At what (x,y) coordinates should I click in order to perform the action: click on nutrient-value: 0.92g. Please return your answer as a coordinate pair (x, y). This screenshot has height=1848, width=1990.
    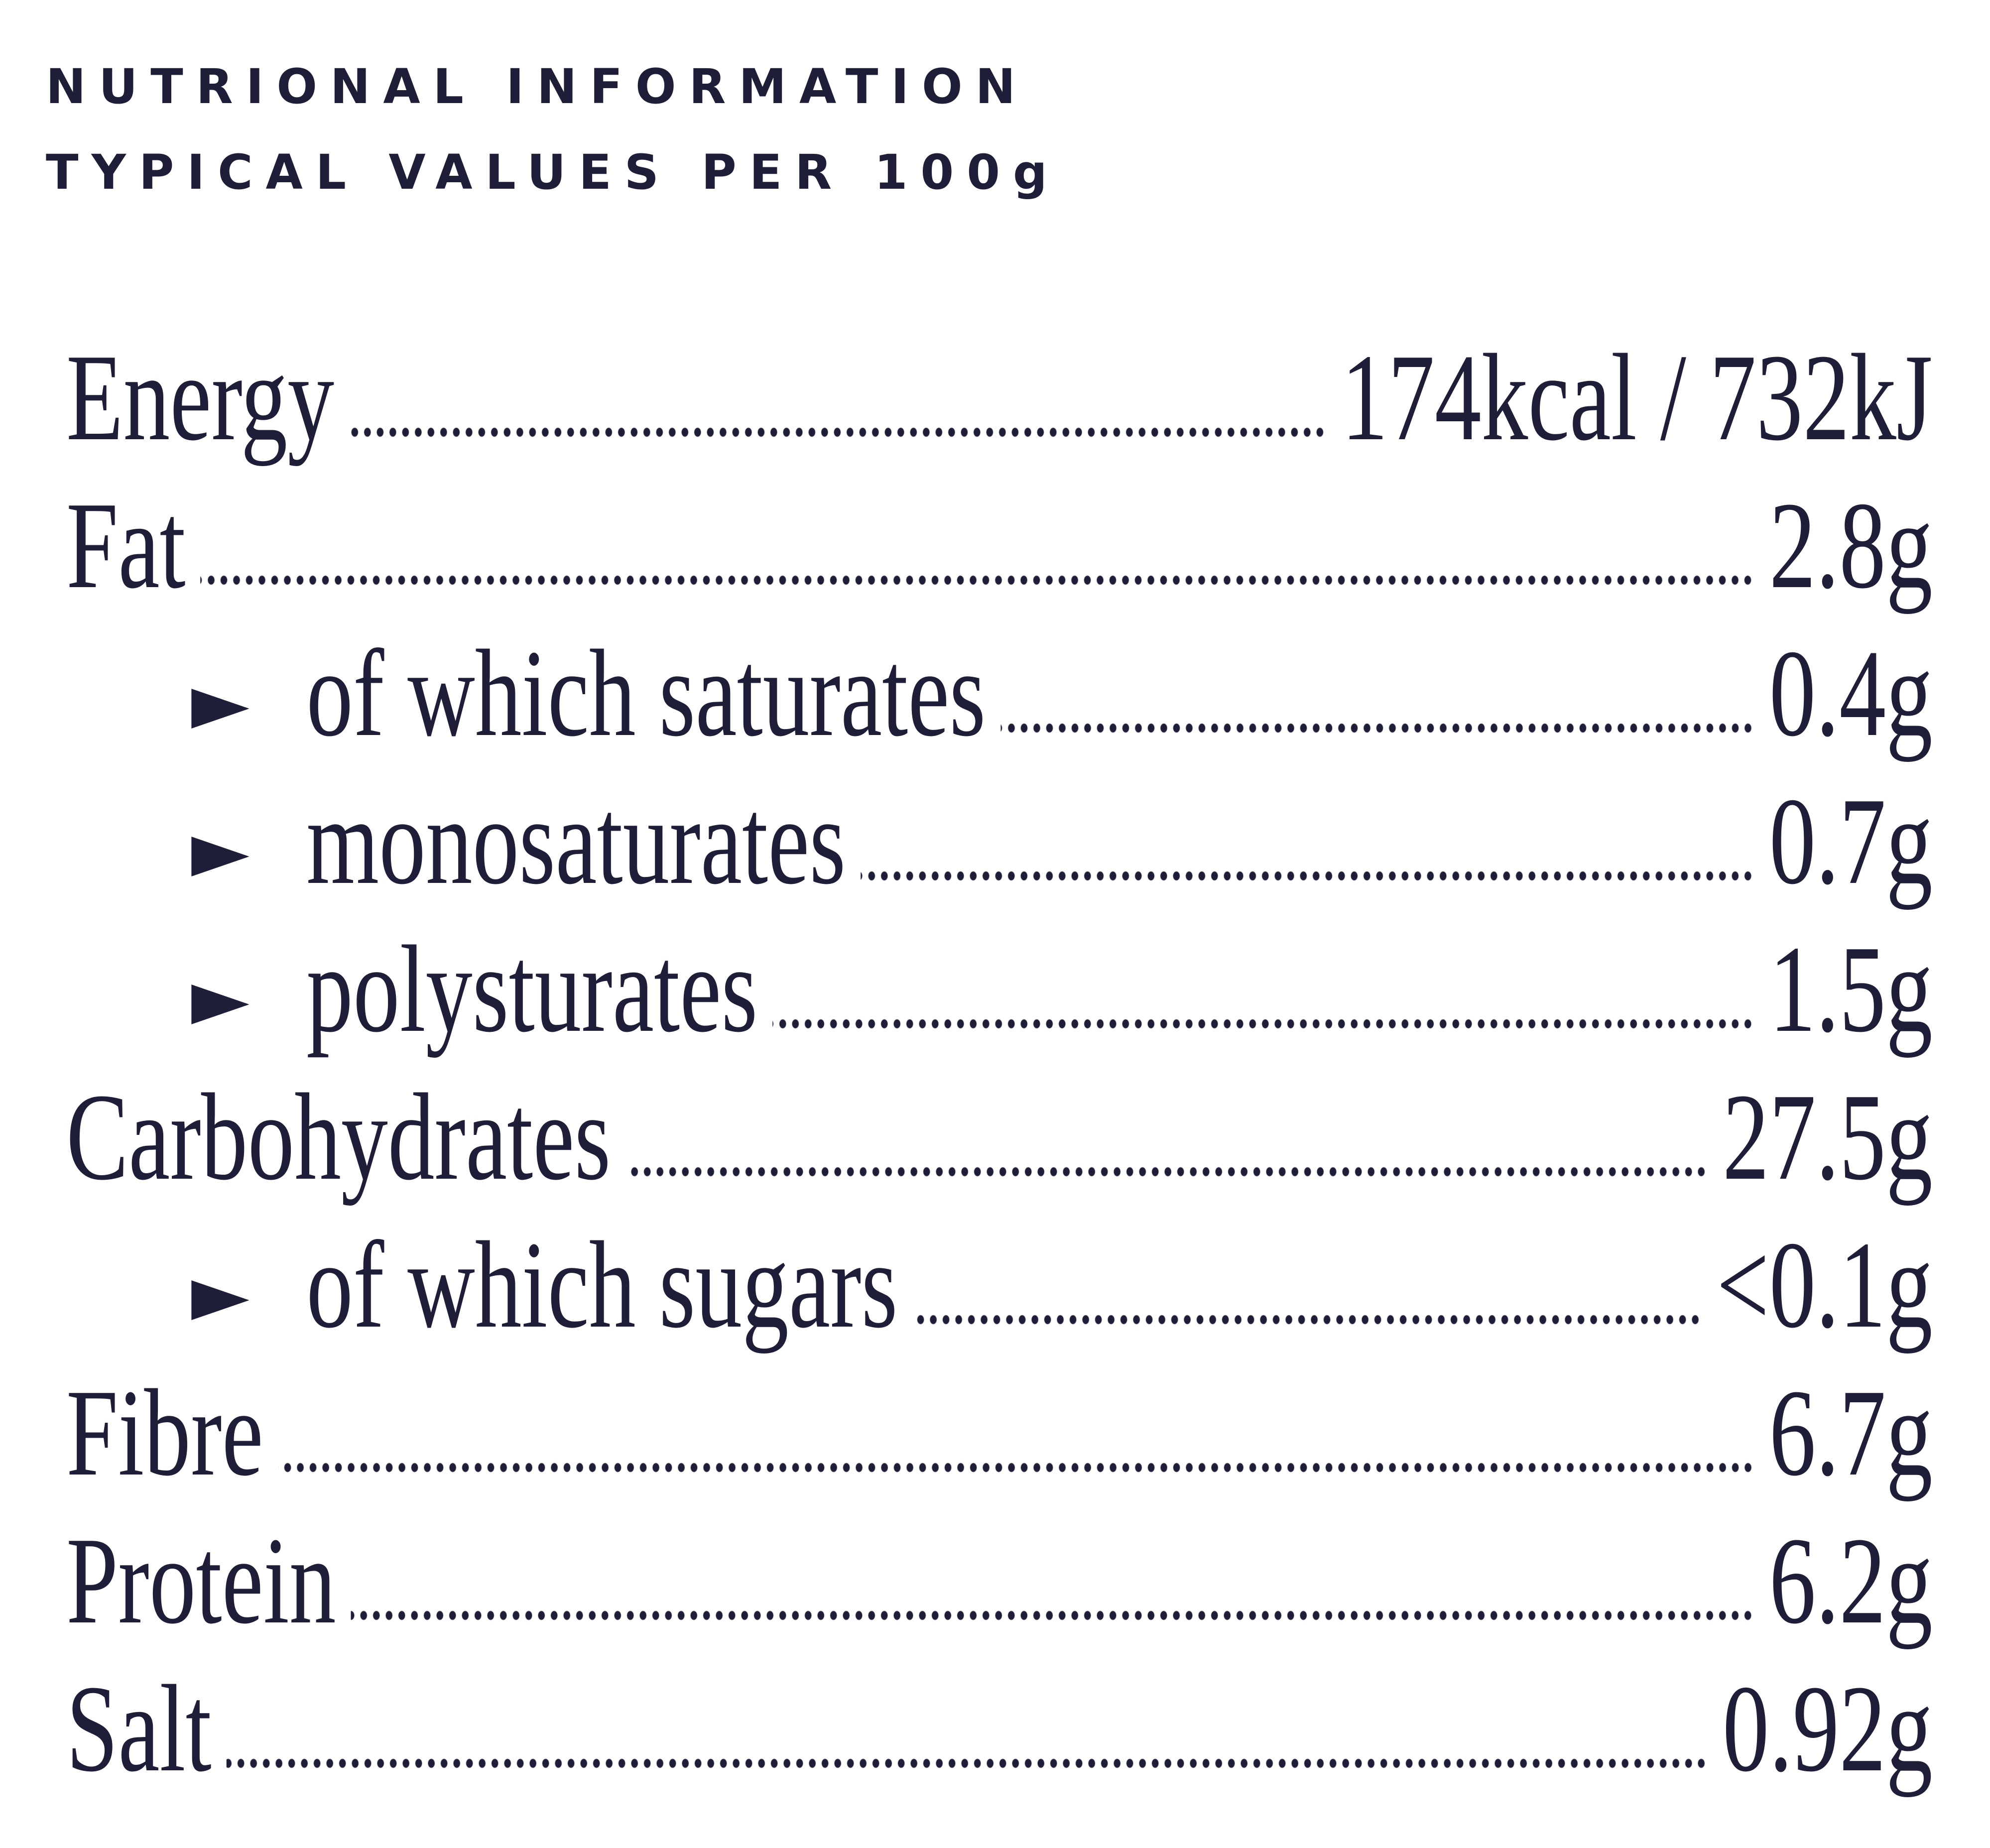
    Looking at the image, I should click on (1827, 1729).